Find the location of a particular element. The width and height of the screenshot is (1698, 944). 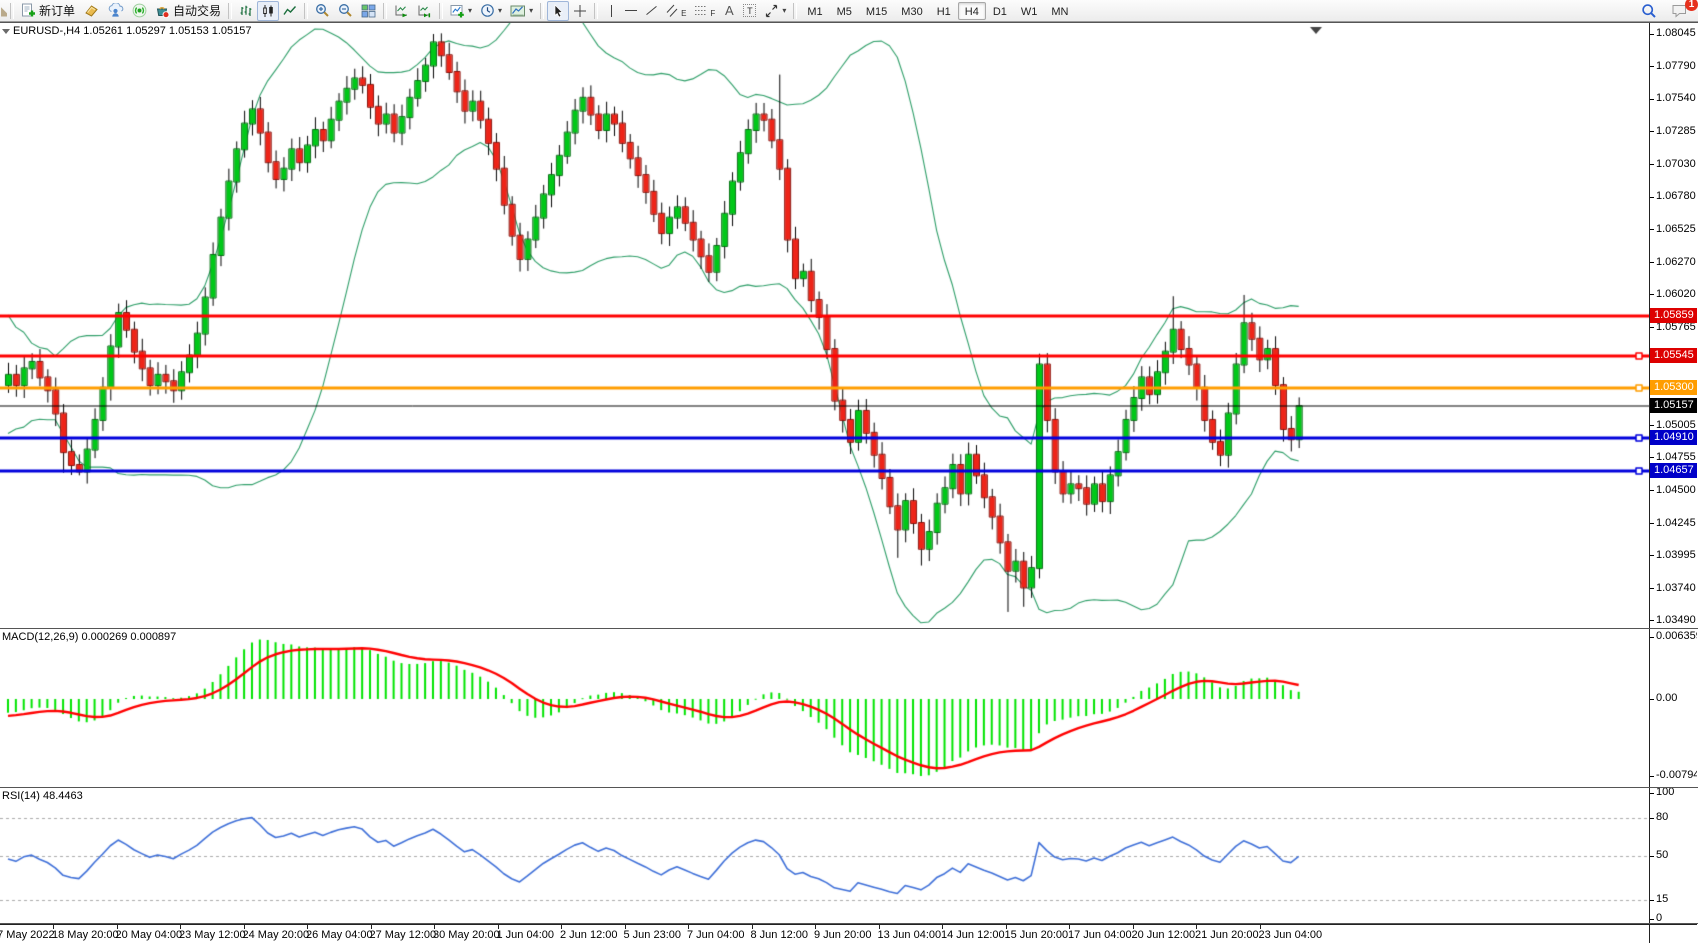

autotrading-icon is located at coordinates (163, 12).